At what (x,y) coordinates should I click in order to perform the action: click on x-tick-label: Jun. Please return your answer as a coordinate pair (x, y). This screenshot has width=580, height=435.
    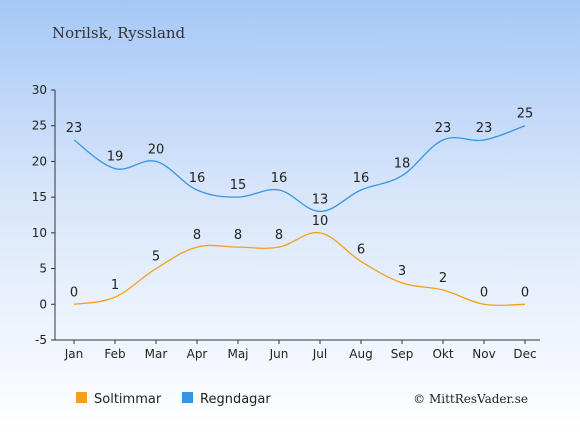
    Looking at the image, I should click on (279, 354).